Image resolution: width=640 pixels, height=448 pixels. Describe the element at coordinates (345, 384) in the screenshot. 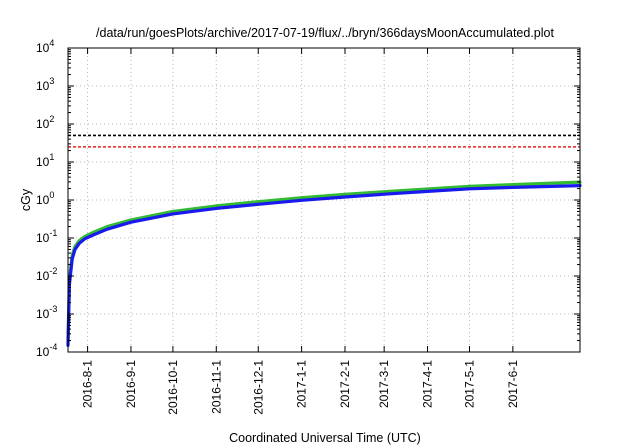

I see `x-tick-label: 2017-2-1` at that location.